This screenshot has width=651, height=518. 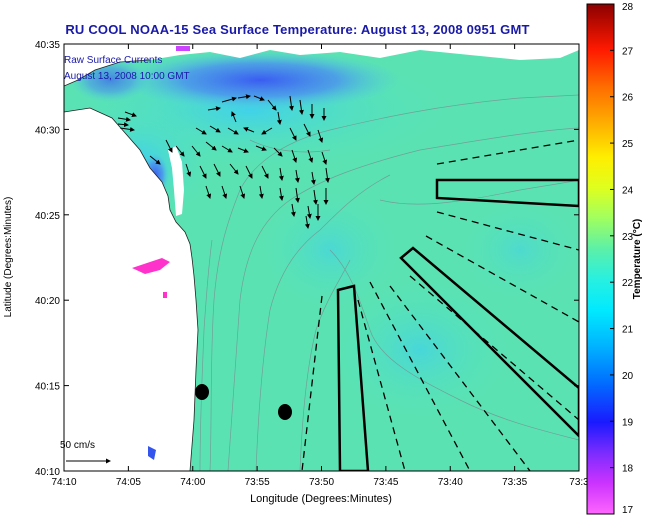 I want to click on y-tick-label: 40:25, so click(x=47, y=216).